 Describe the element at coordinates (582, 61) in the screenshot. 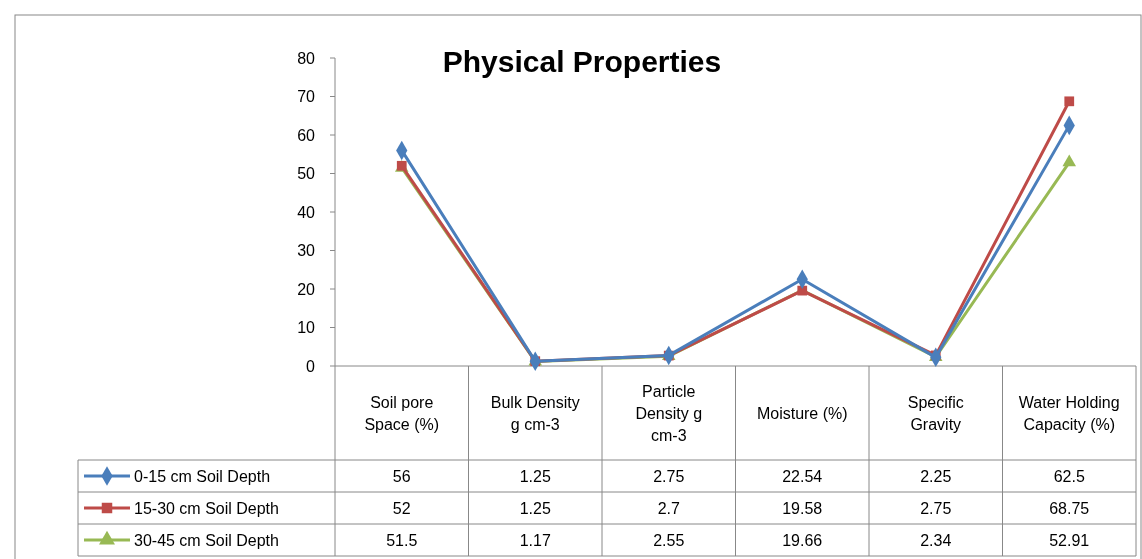

I see `chart-title: Physical Properties` at that location.